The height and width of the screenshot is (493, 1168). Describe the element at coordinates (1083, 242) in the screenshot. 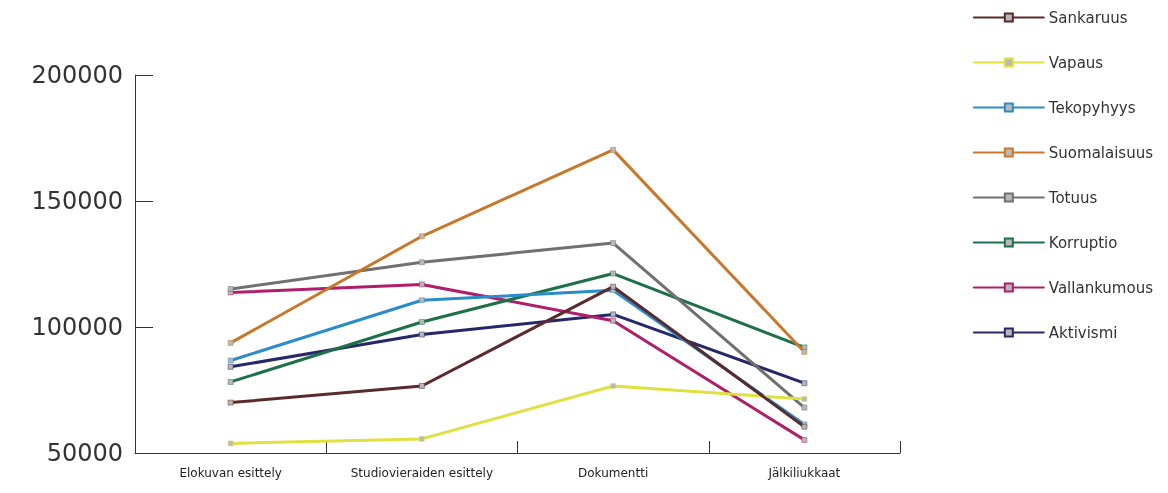

I see `legend-label: Korruptio` at that location.